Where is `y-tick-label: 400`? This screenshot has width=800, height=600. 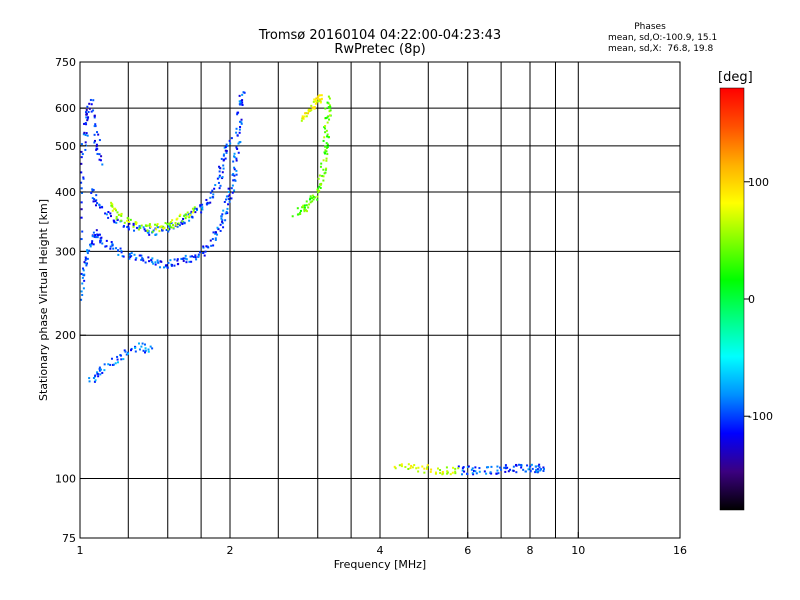
y-tick-label: 400 is located at coordinates (65, 192).